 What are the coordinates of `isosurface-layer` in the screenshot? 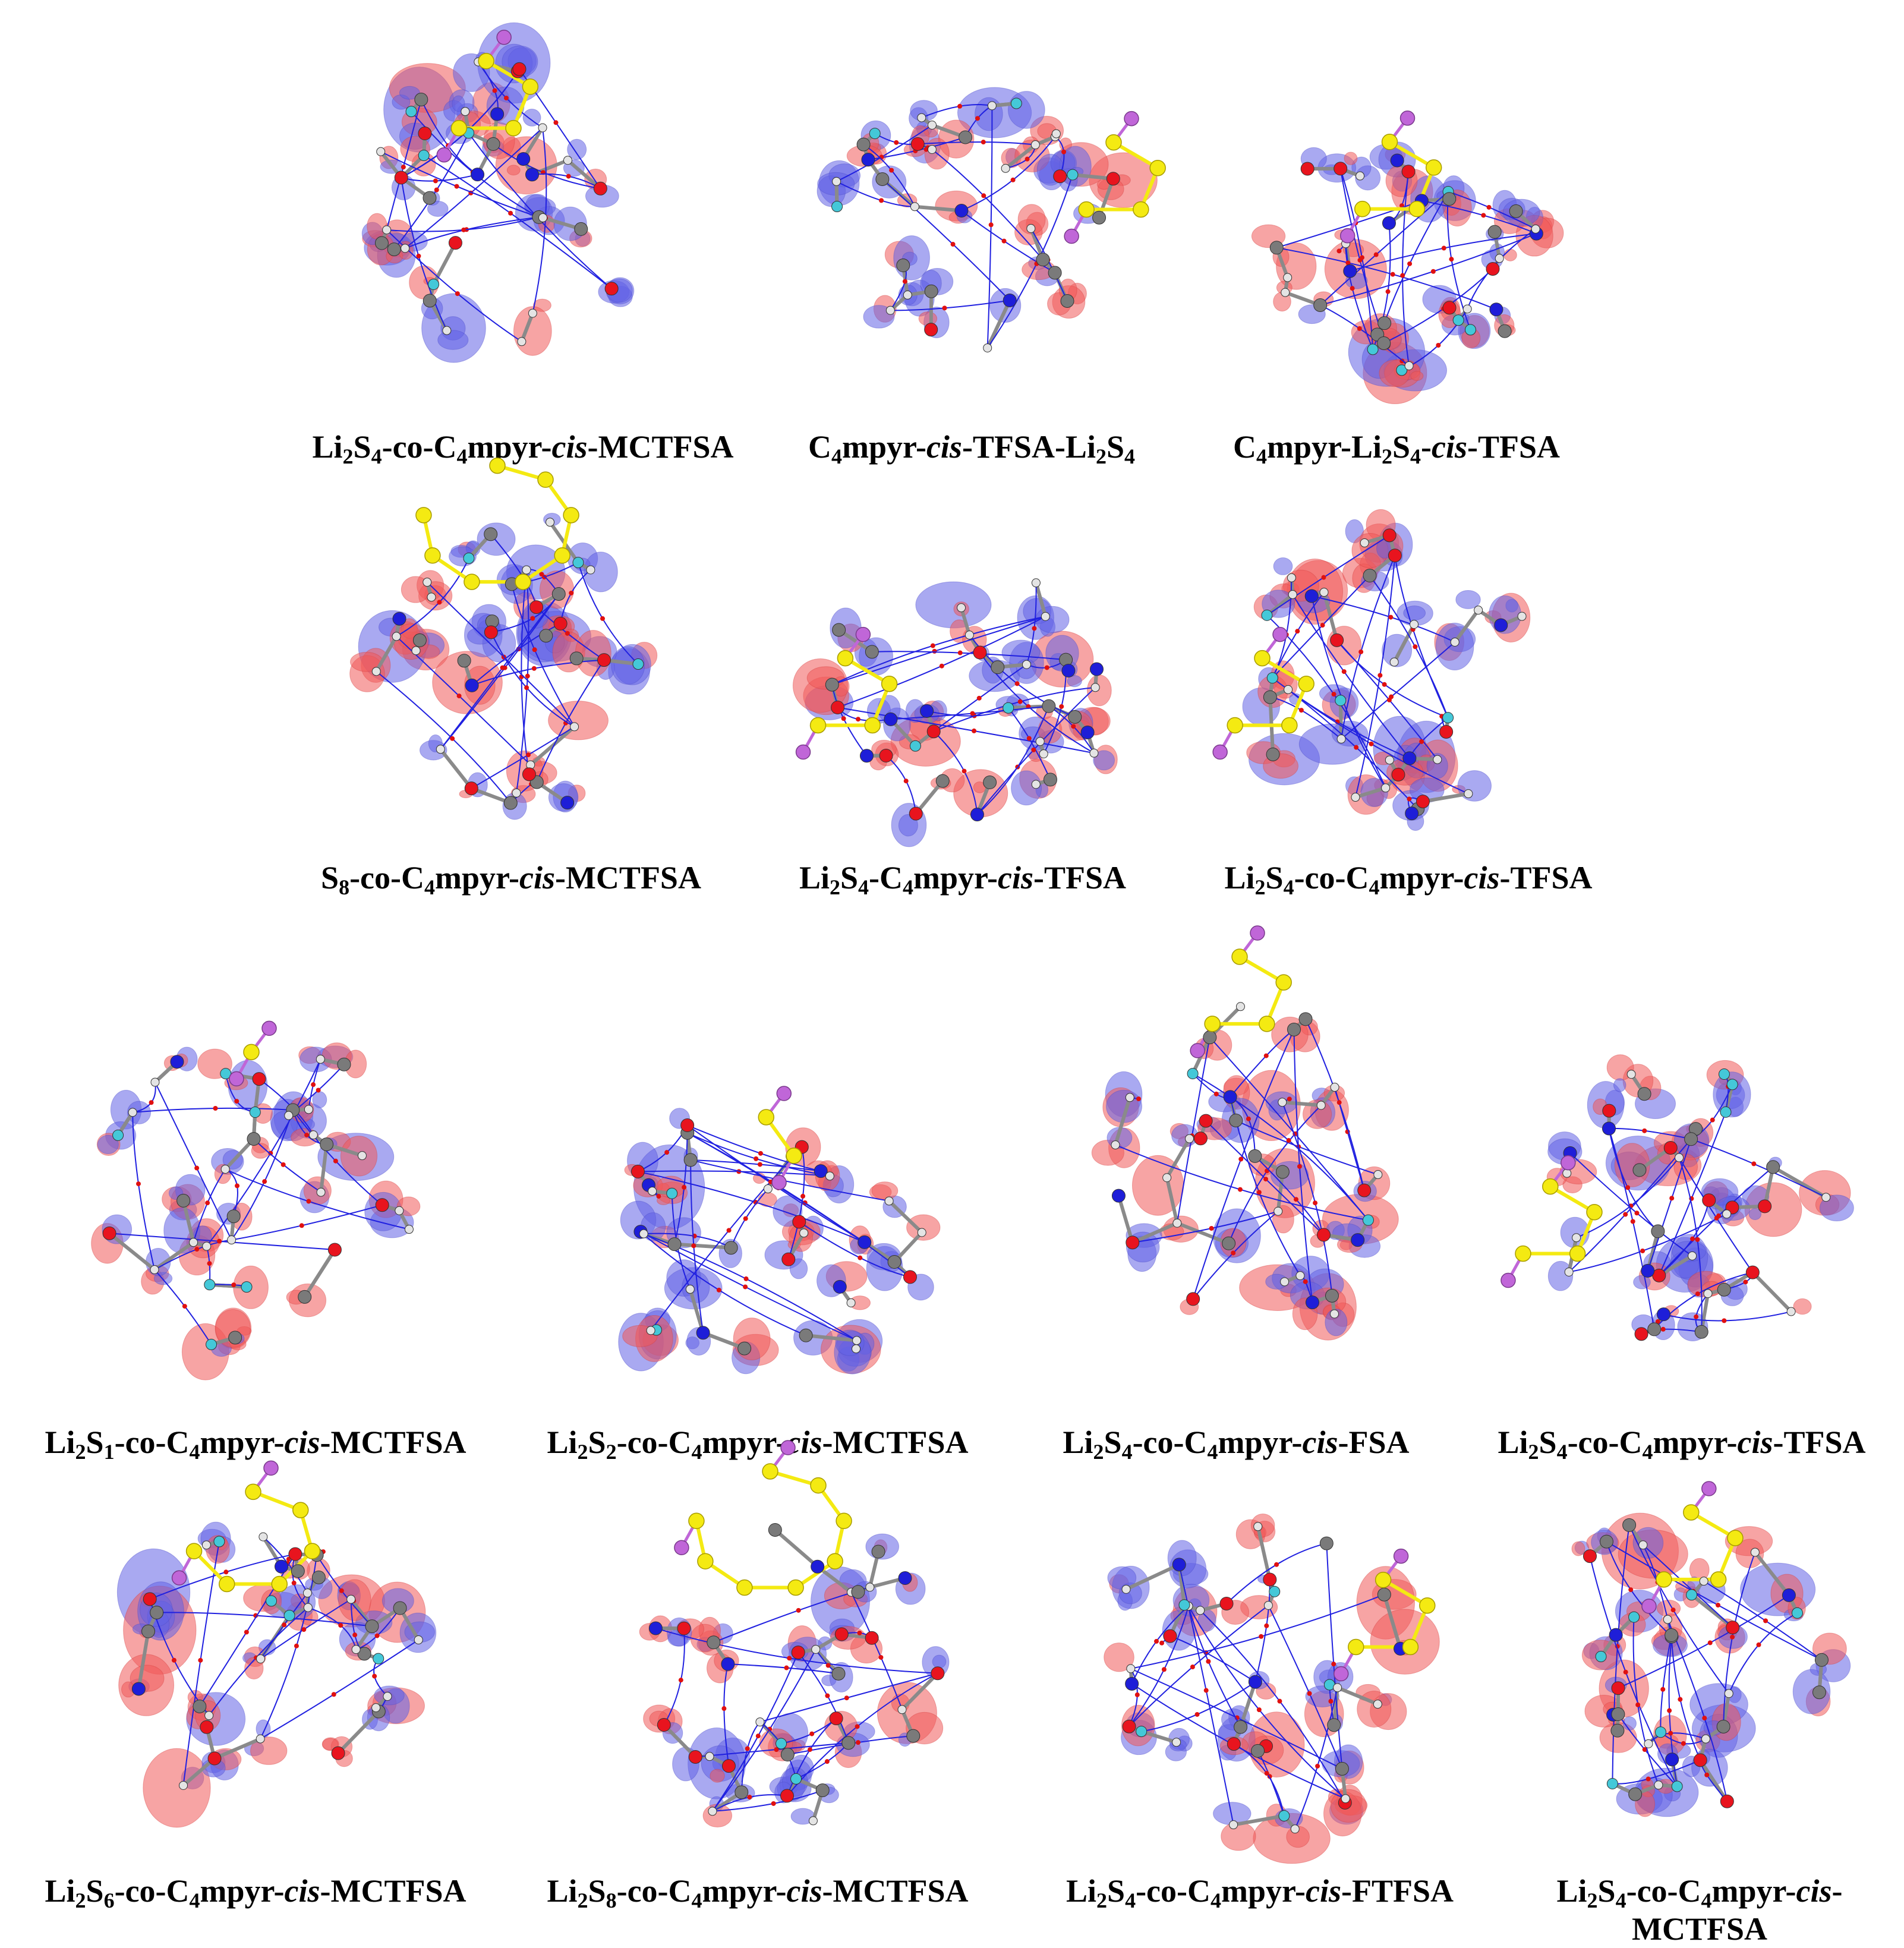 It's located at (498, 193).